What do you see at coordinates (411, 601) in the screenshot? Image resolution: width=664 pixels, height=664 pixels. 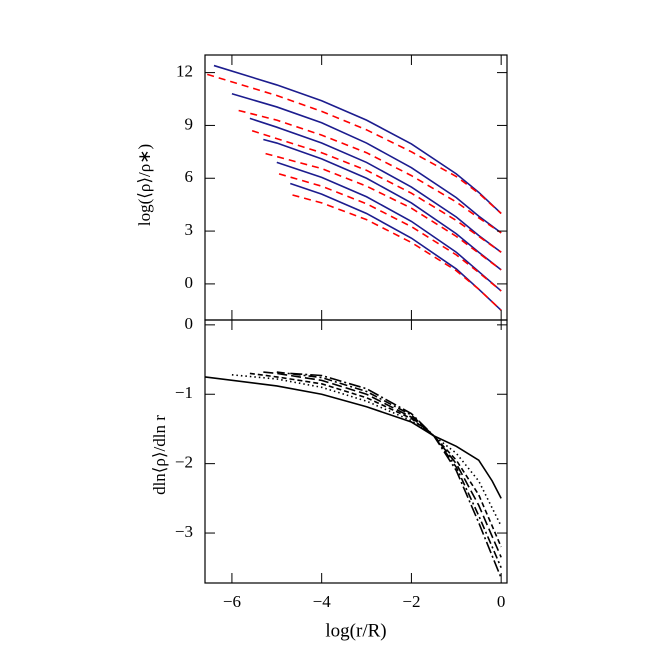 I see `x-tick-label: −2` at bounding box center [411, 601].